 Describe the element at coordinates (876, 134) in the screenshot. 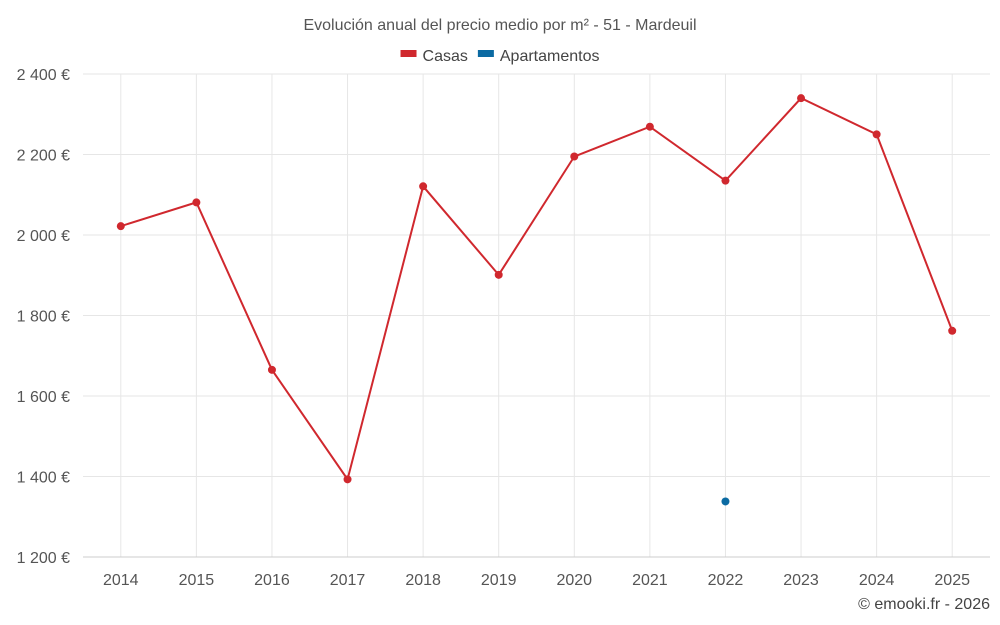

I see `data-point-casas-2024` at that location.